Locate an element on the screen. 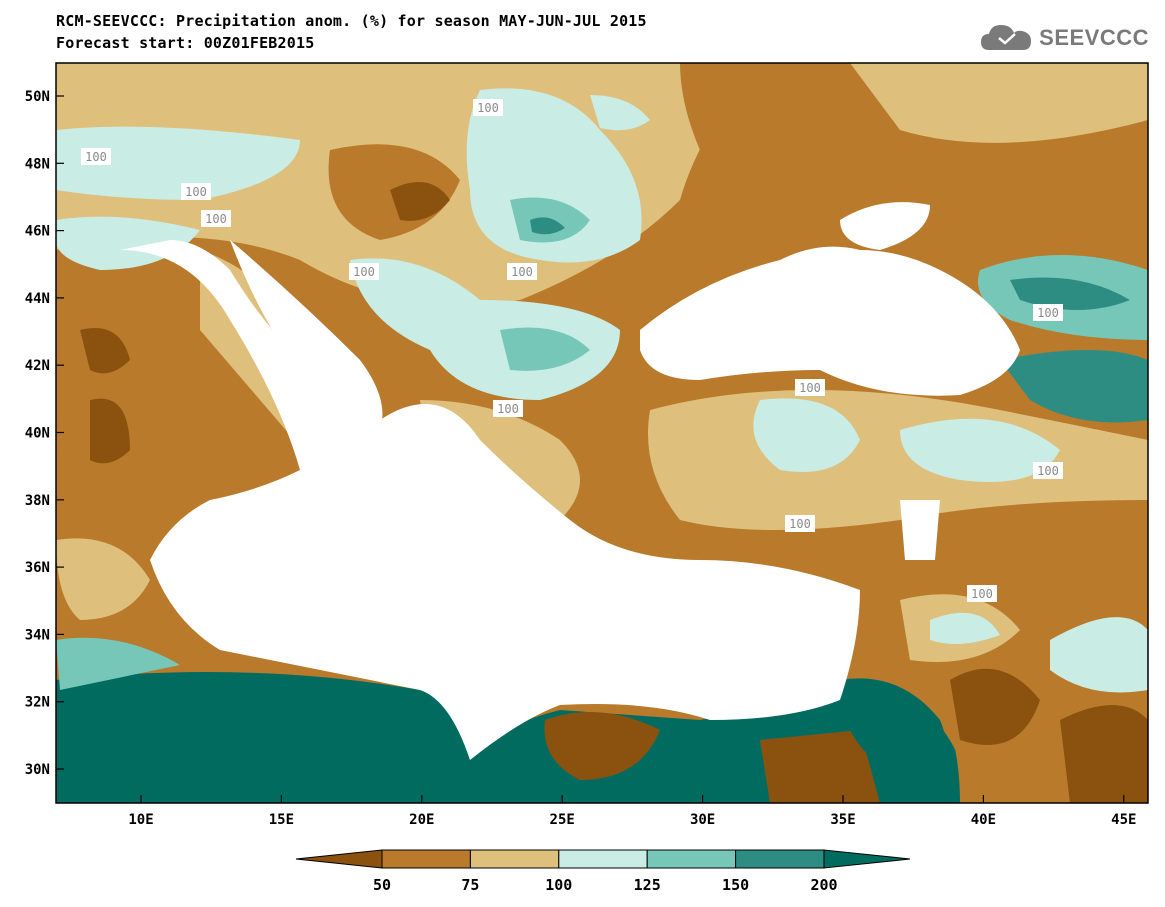 The image size is (1165, 907). lon-label: 25E is located at coordinates (562, 820).